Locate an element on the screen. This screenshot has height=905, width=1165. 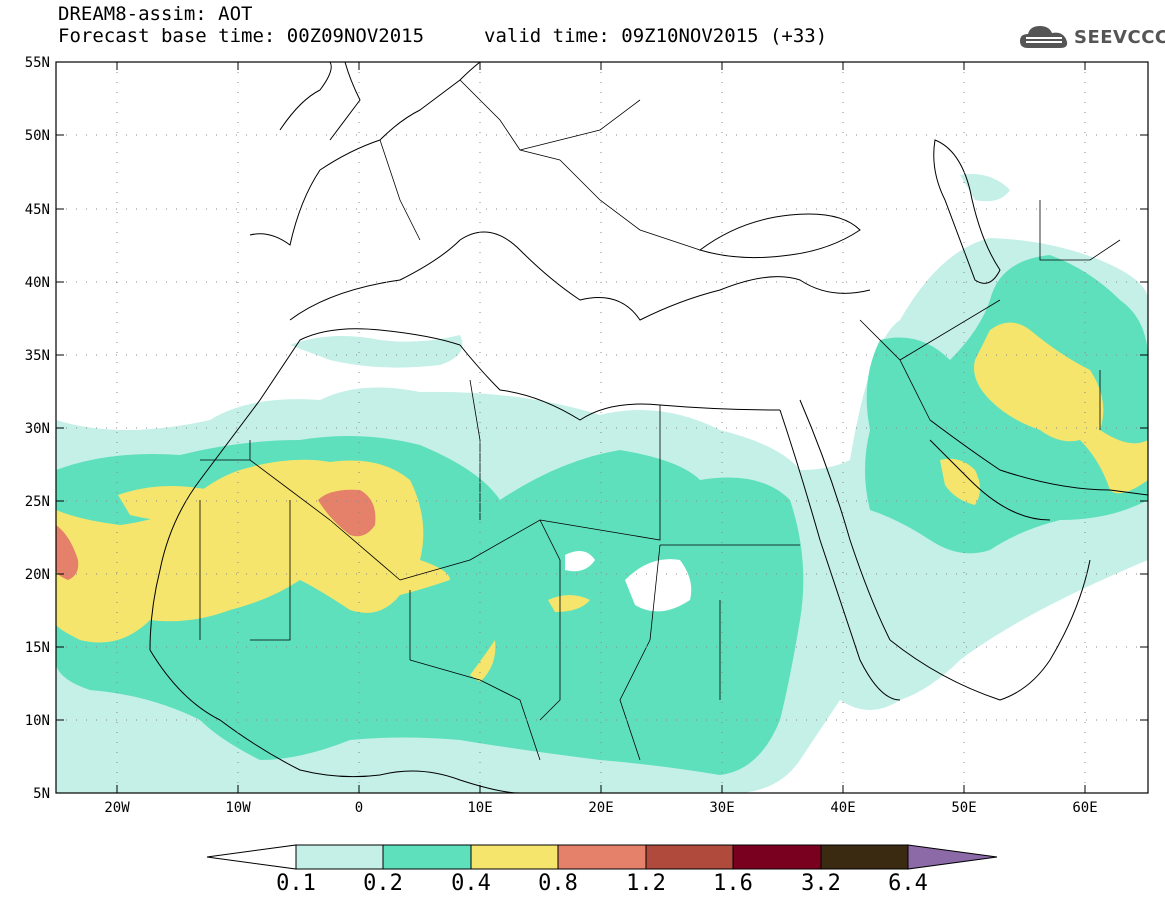
colorbar-over-arrow is located at coordinates (952, 857).